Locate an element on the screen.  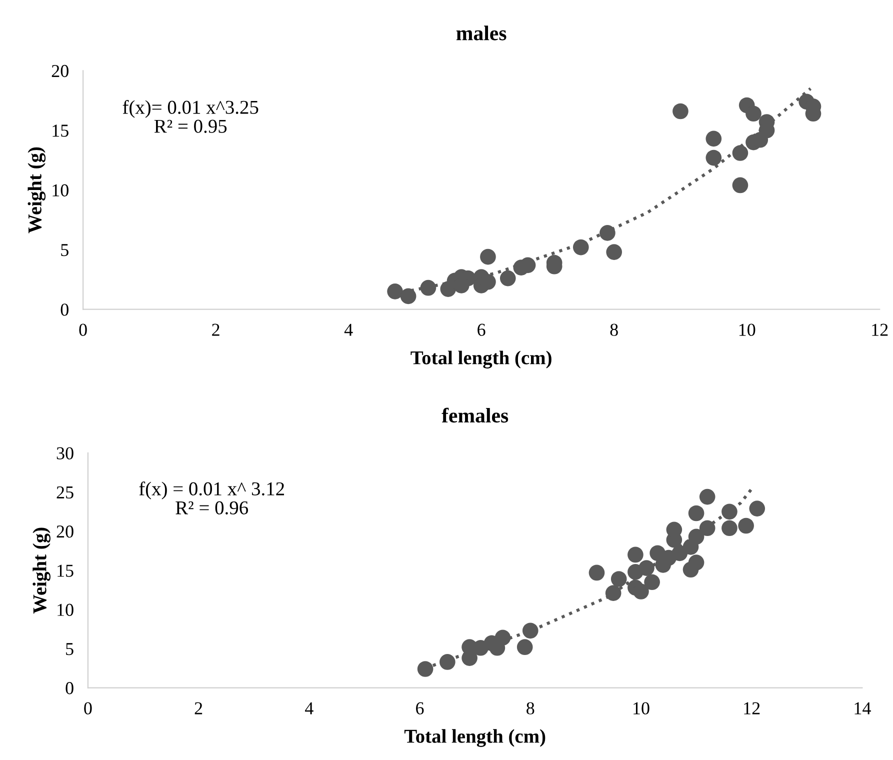
y-tick-label: 30 is located at coordinates (65, 453).